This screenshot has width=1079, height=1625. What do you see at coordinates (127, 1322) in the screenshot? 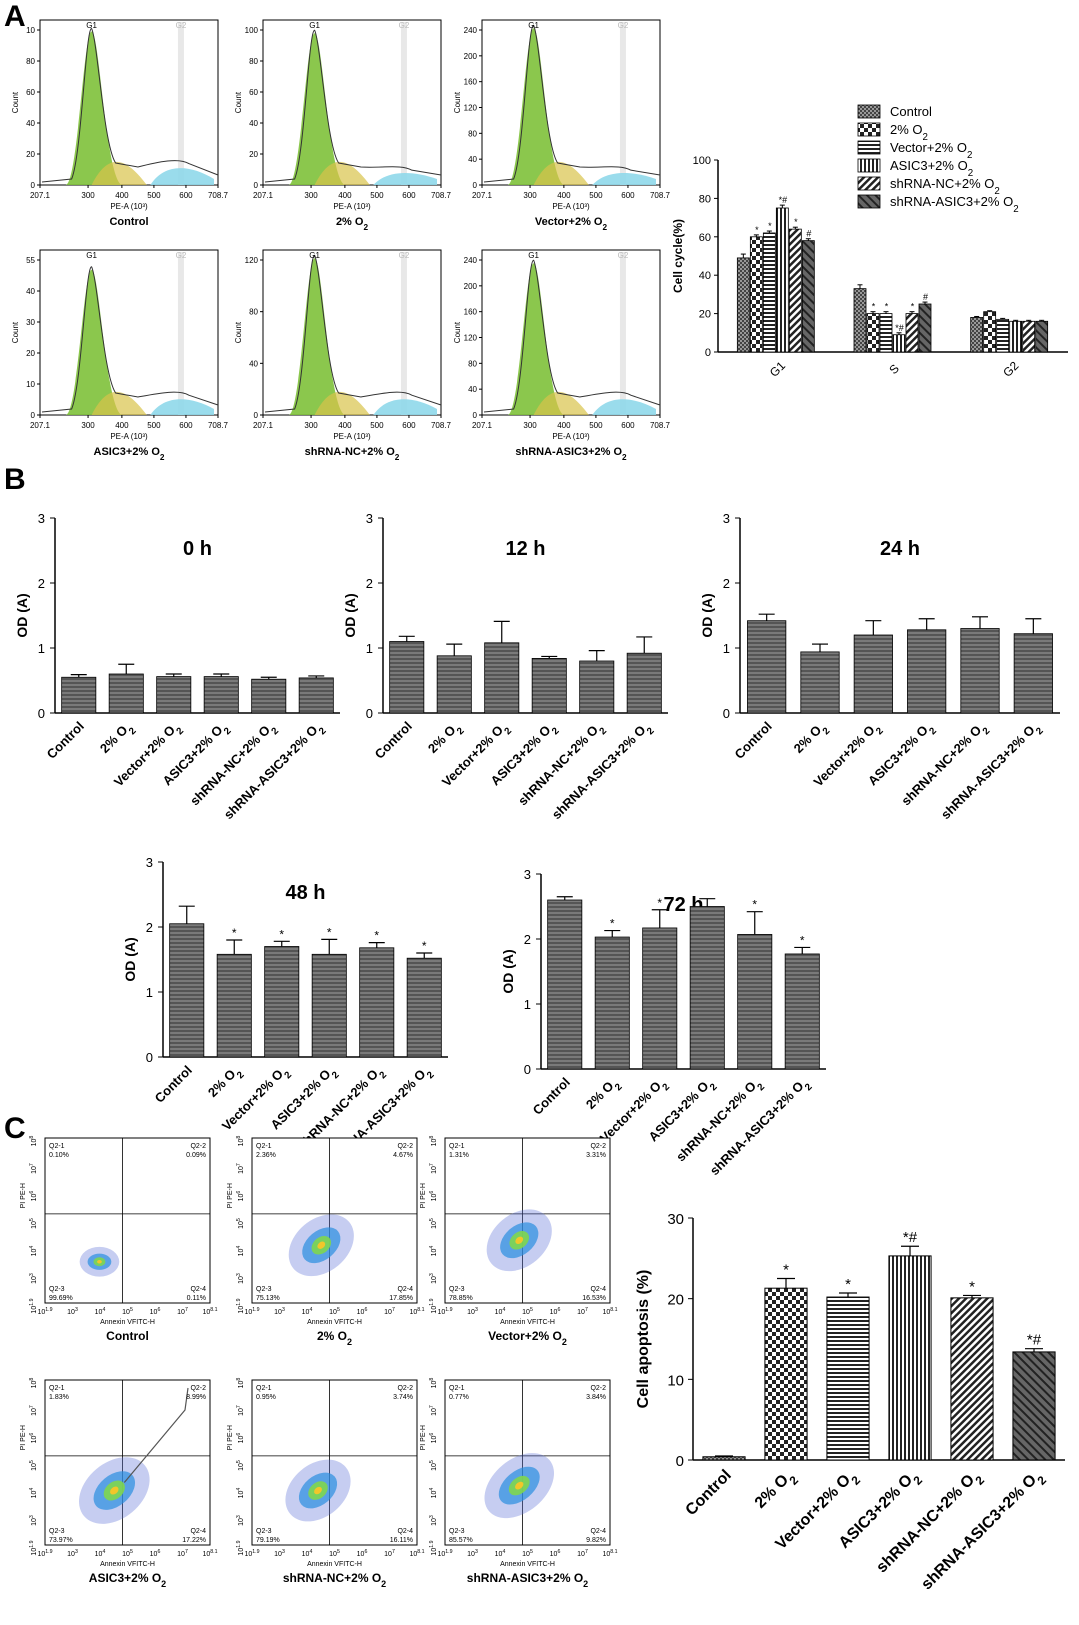
I see `x-axis-label: Annexin VFITC-H` at bounding box center [127, 1322].